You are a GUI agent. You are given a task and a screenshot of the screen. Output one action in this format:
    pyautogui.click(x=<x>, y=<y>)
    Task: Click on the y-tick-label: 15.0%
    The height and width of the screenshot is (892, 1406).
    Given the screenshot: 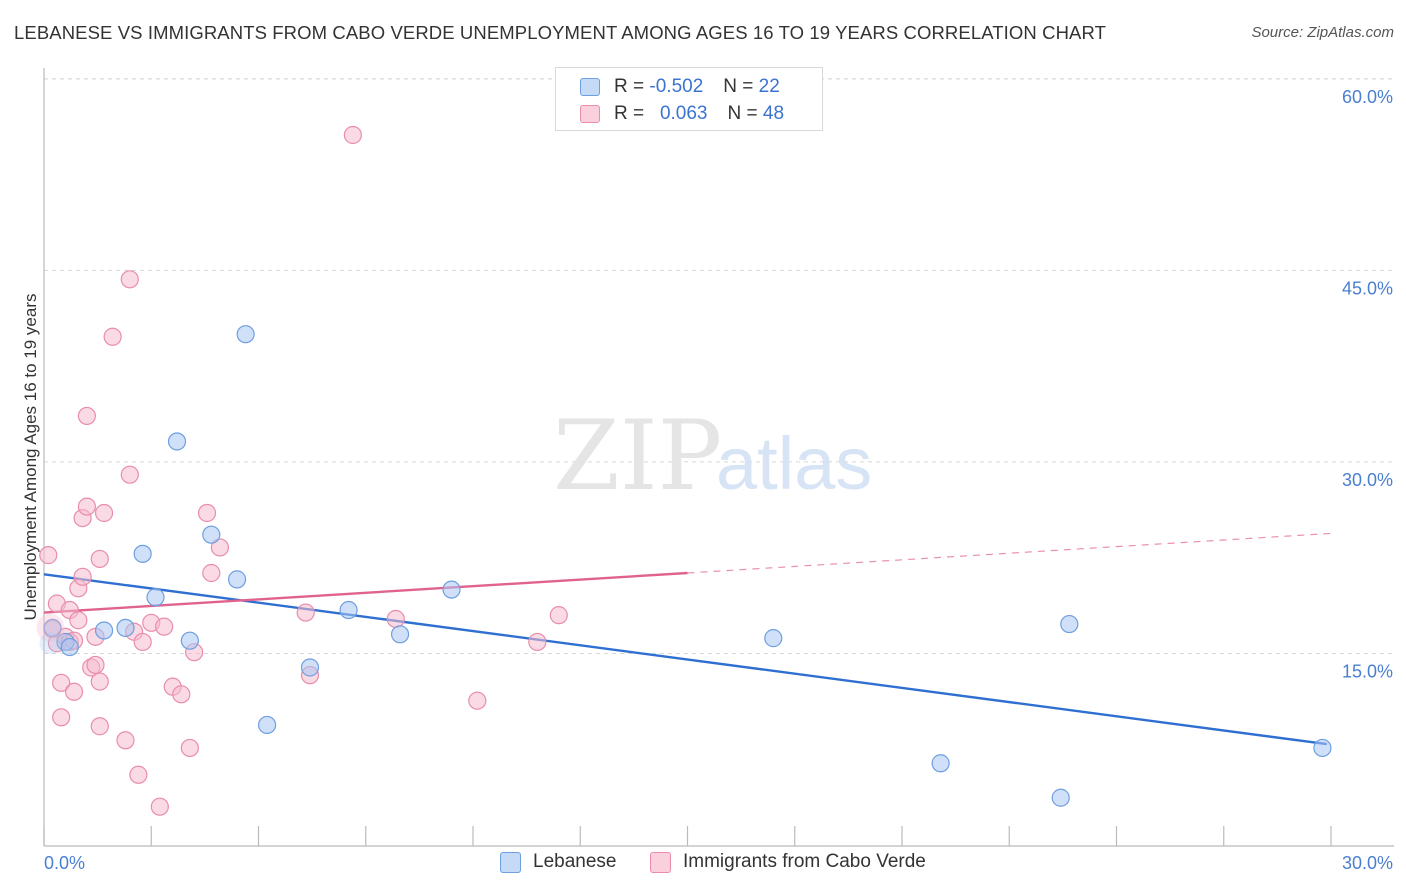 What is the action you would take?
    pyautogui.click(x=1367, y=671)
    